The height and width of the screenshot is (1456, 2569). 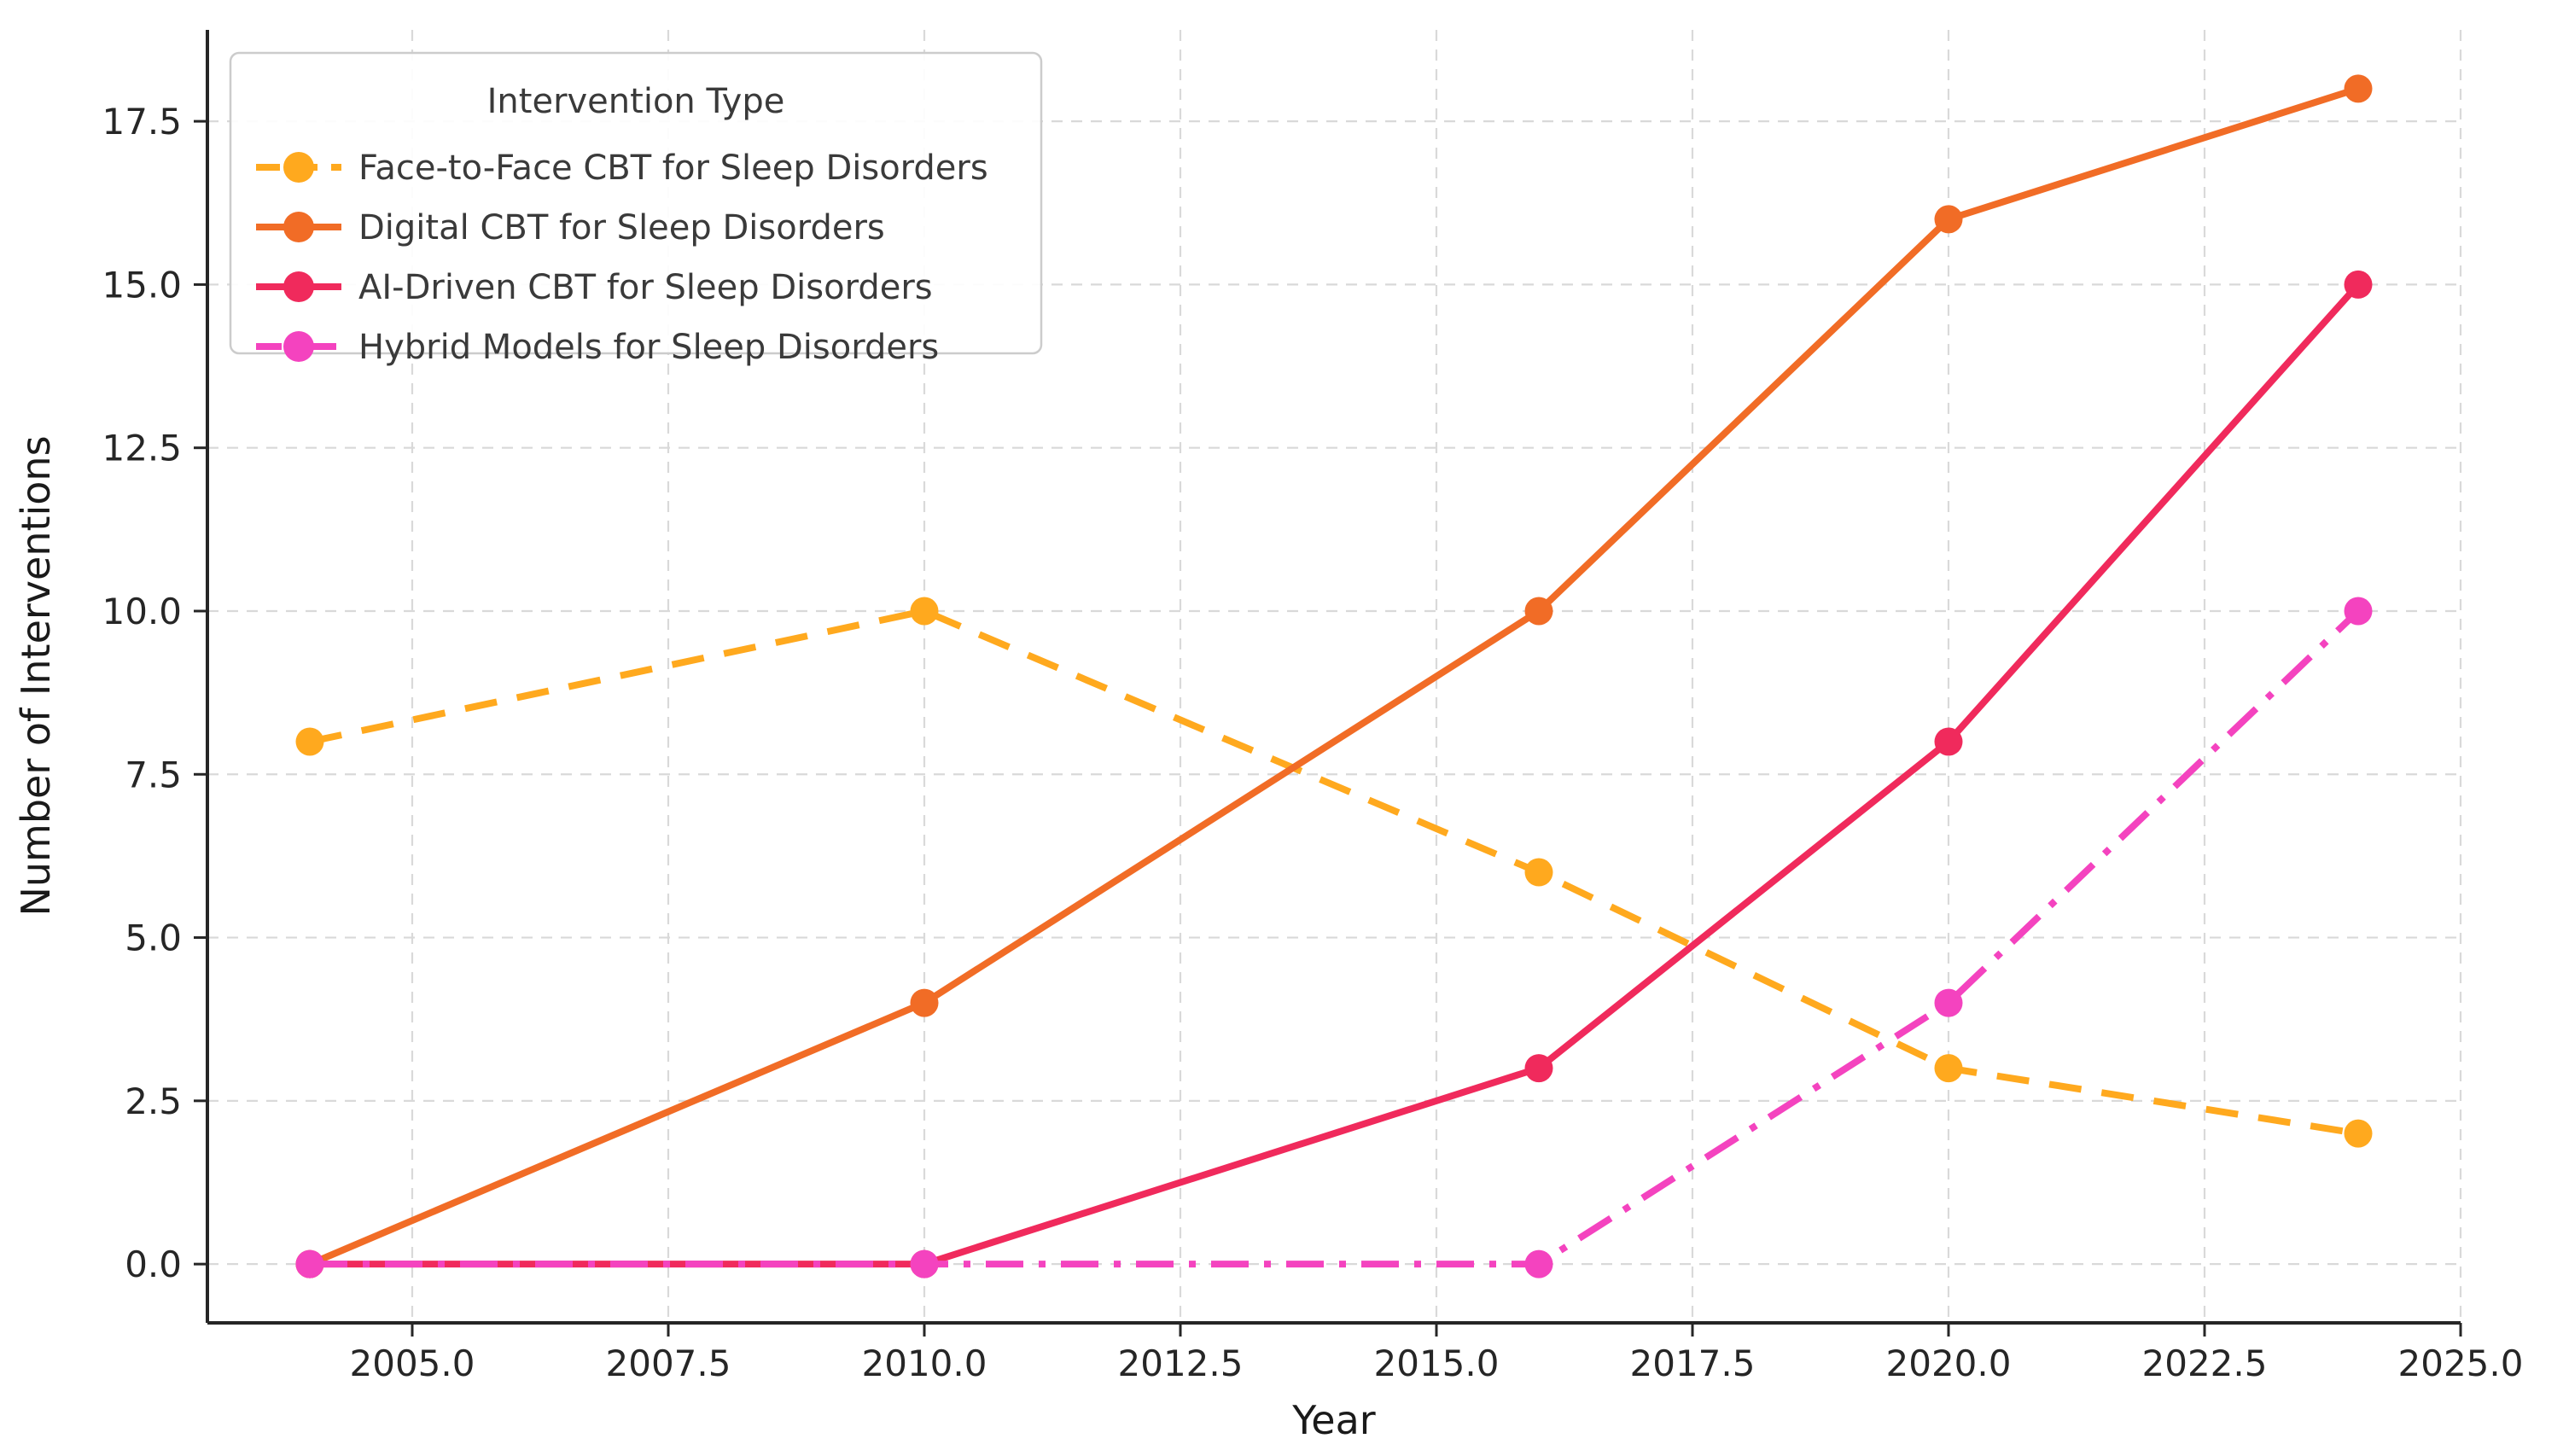 What do you see at coordinates (2461, 1363) in the screenshot?
I see `x-tick-label: 2025.0` at bounding box center [2461, 1363].